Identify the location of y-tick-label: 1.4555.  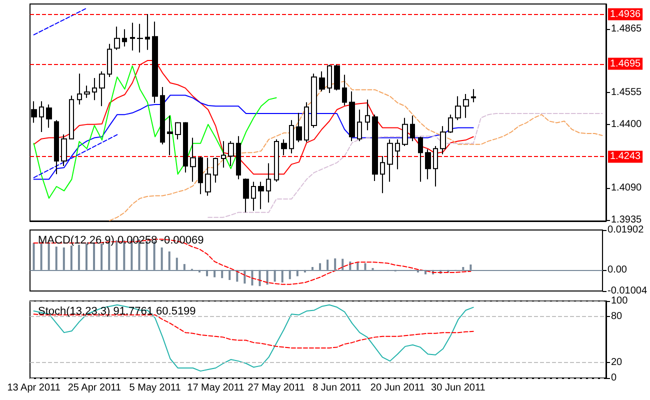
(626, 92).